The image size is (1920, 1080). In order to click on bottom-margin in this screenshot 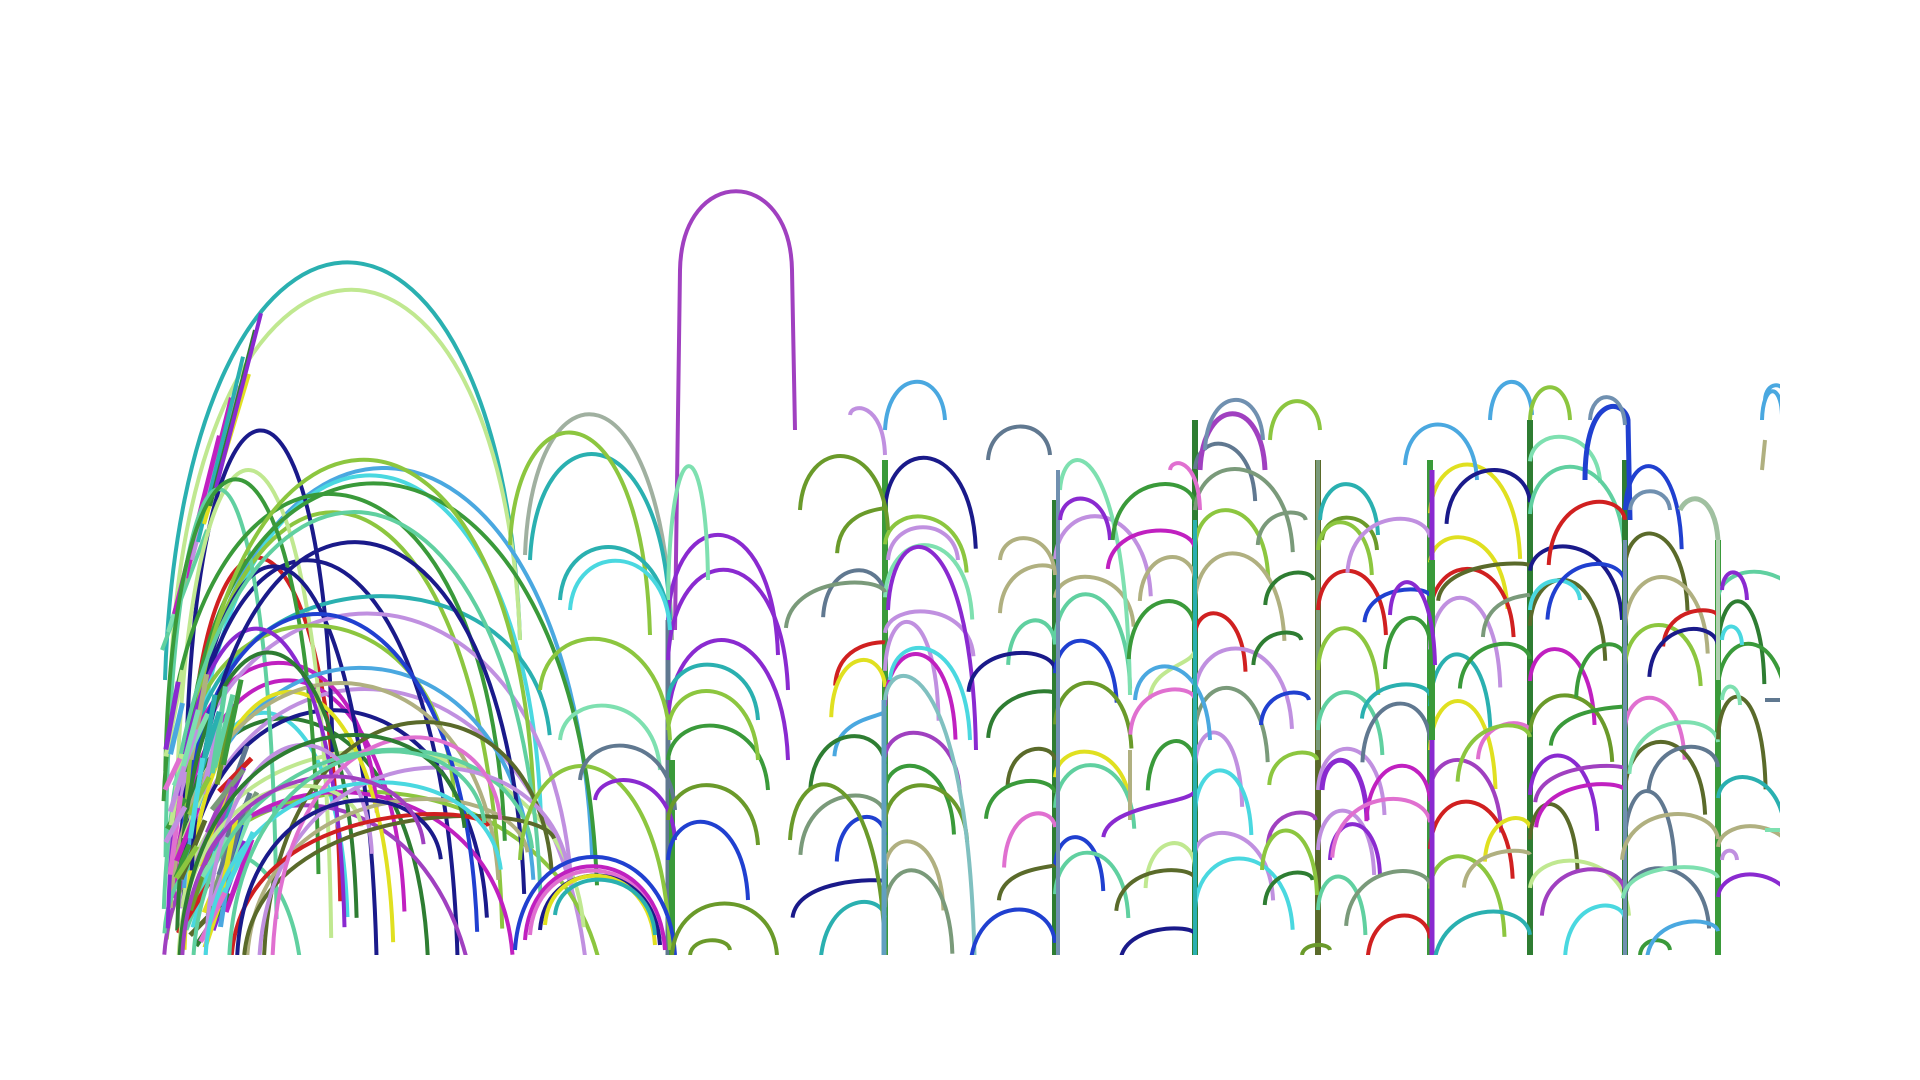, I will do `click(960, 1017)`.